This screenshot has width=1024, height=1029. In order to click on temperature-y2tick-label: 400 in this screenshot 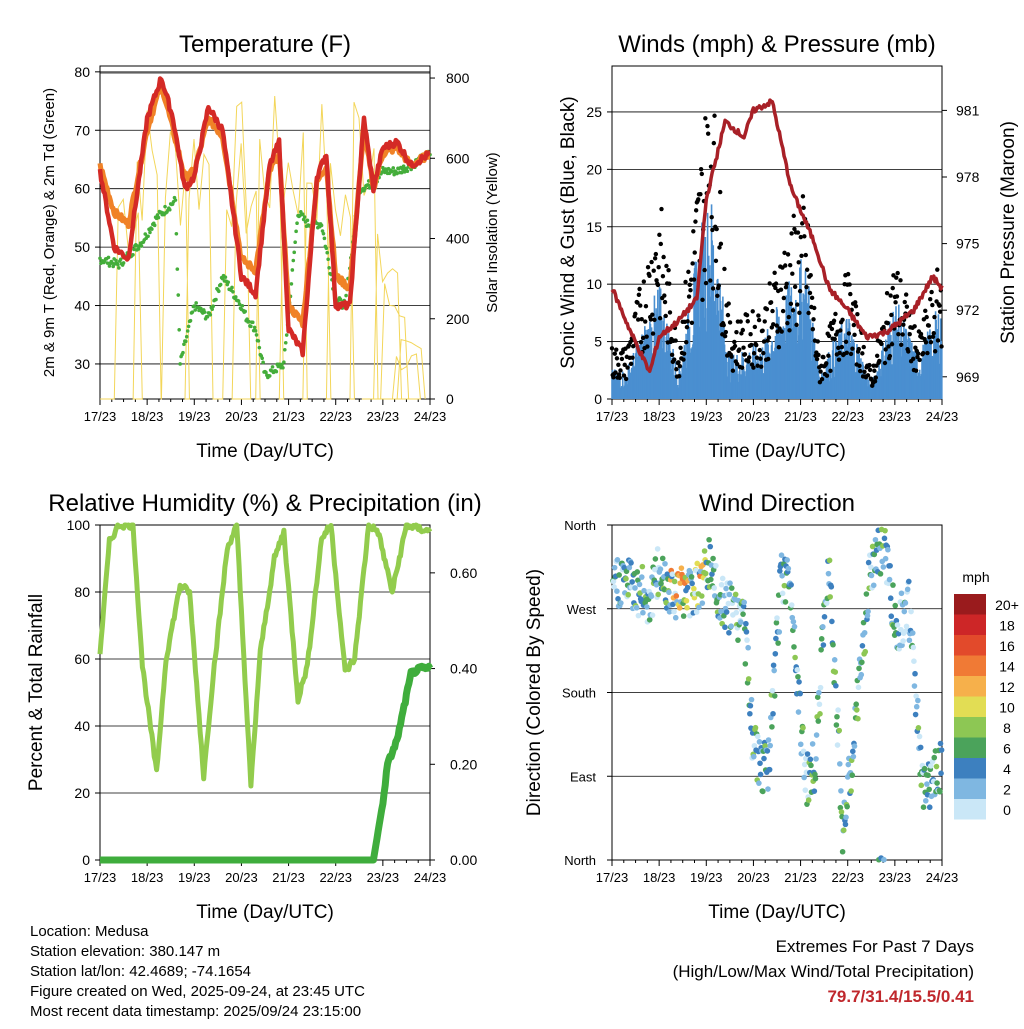, I will do `click(458, 239)`.